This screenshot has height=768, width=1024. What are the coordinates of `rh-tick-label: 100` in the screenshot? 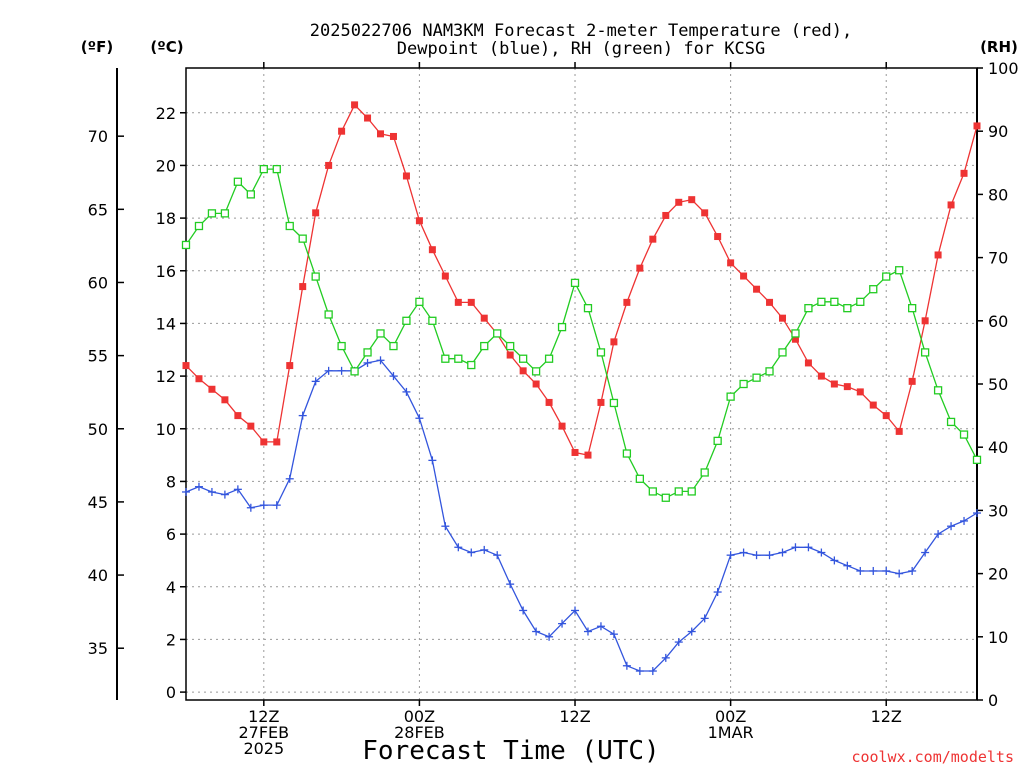 It's located at (1003, 68).